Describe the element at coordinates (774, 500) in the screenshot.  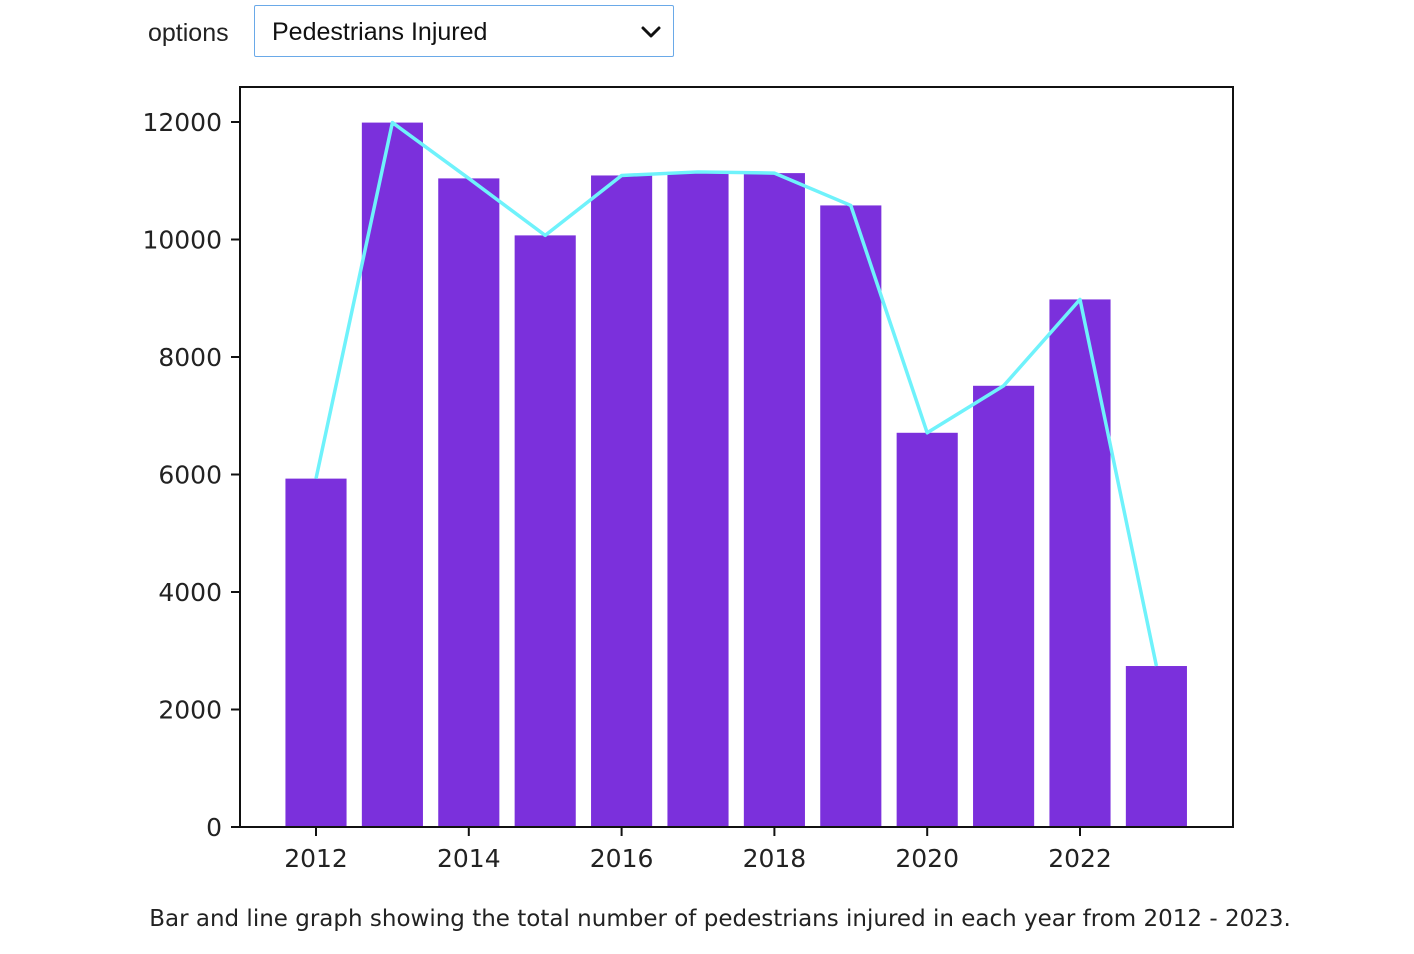
I see `bar-2018` at that location.